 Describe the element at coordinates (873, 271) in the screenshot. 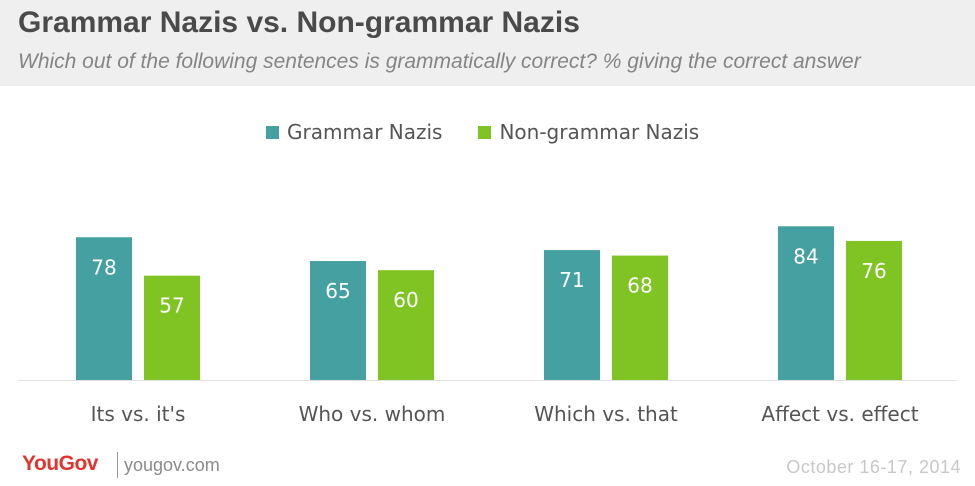

I see `data-label-non-grammar-nazis-affect-vs-effect: 76` at that location.